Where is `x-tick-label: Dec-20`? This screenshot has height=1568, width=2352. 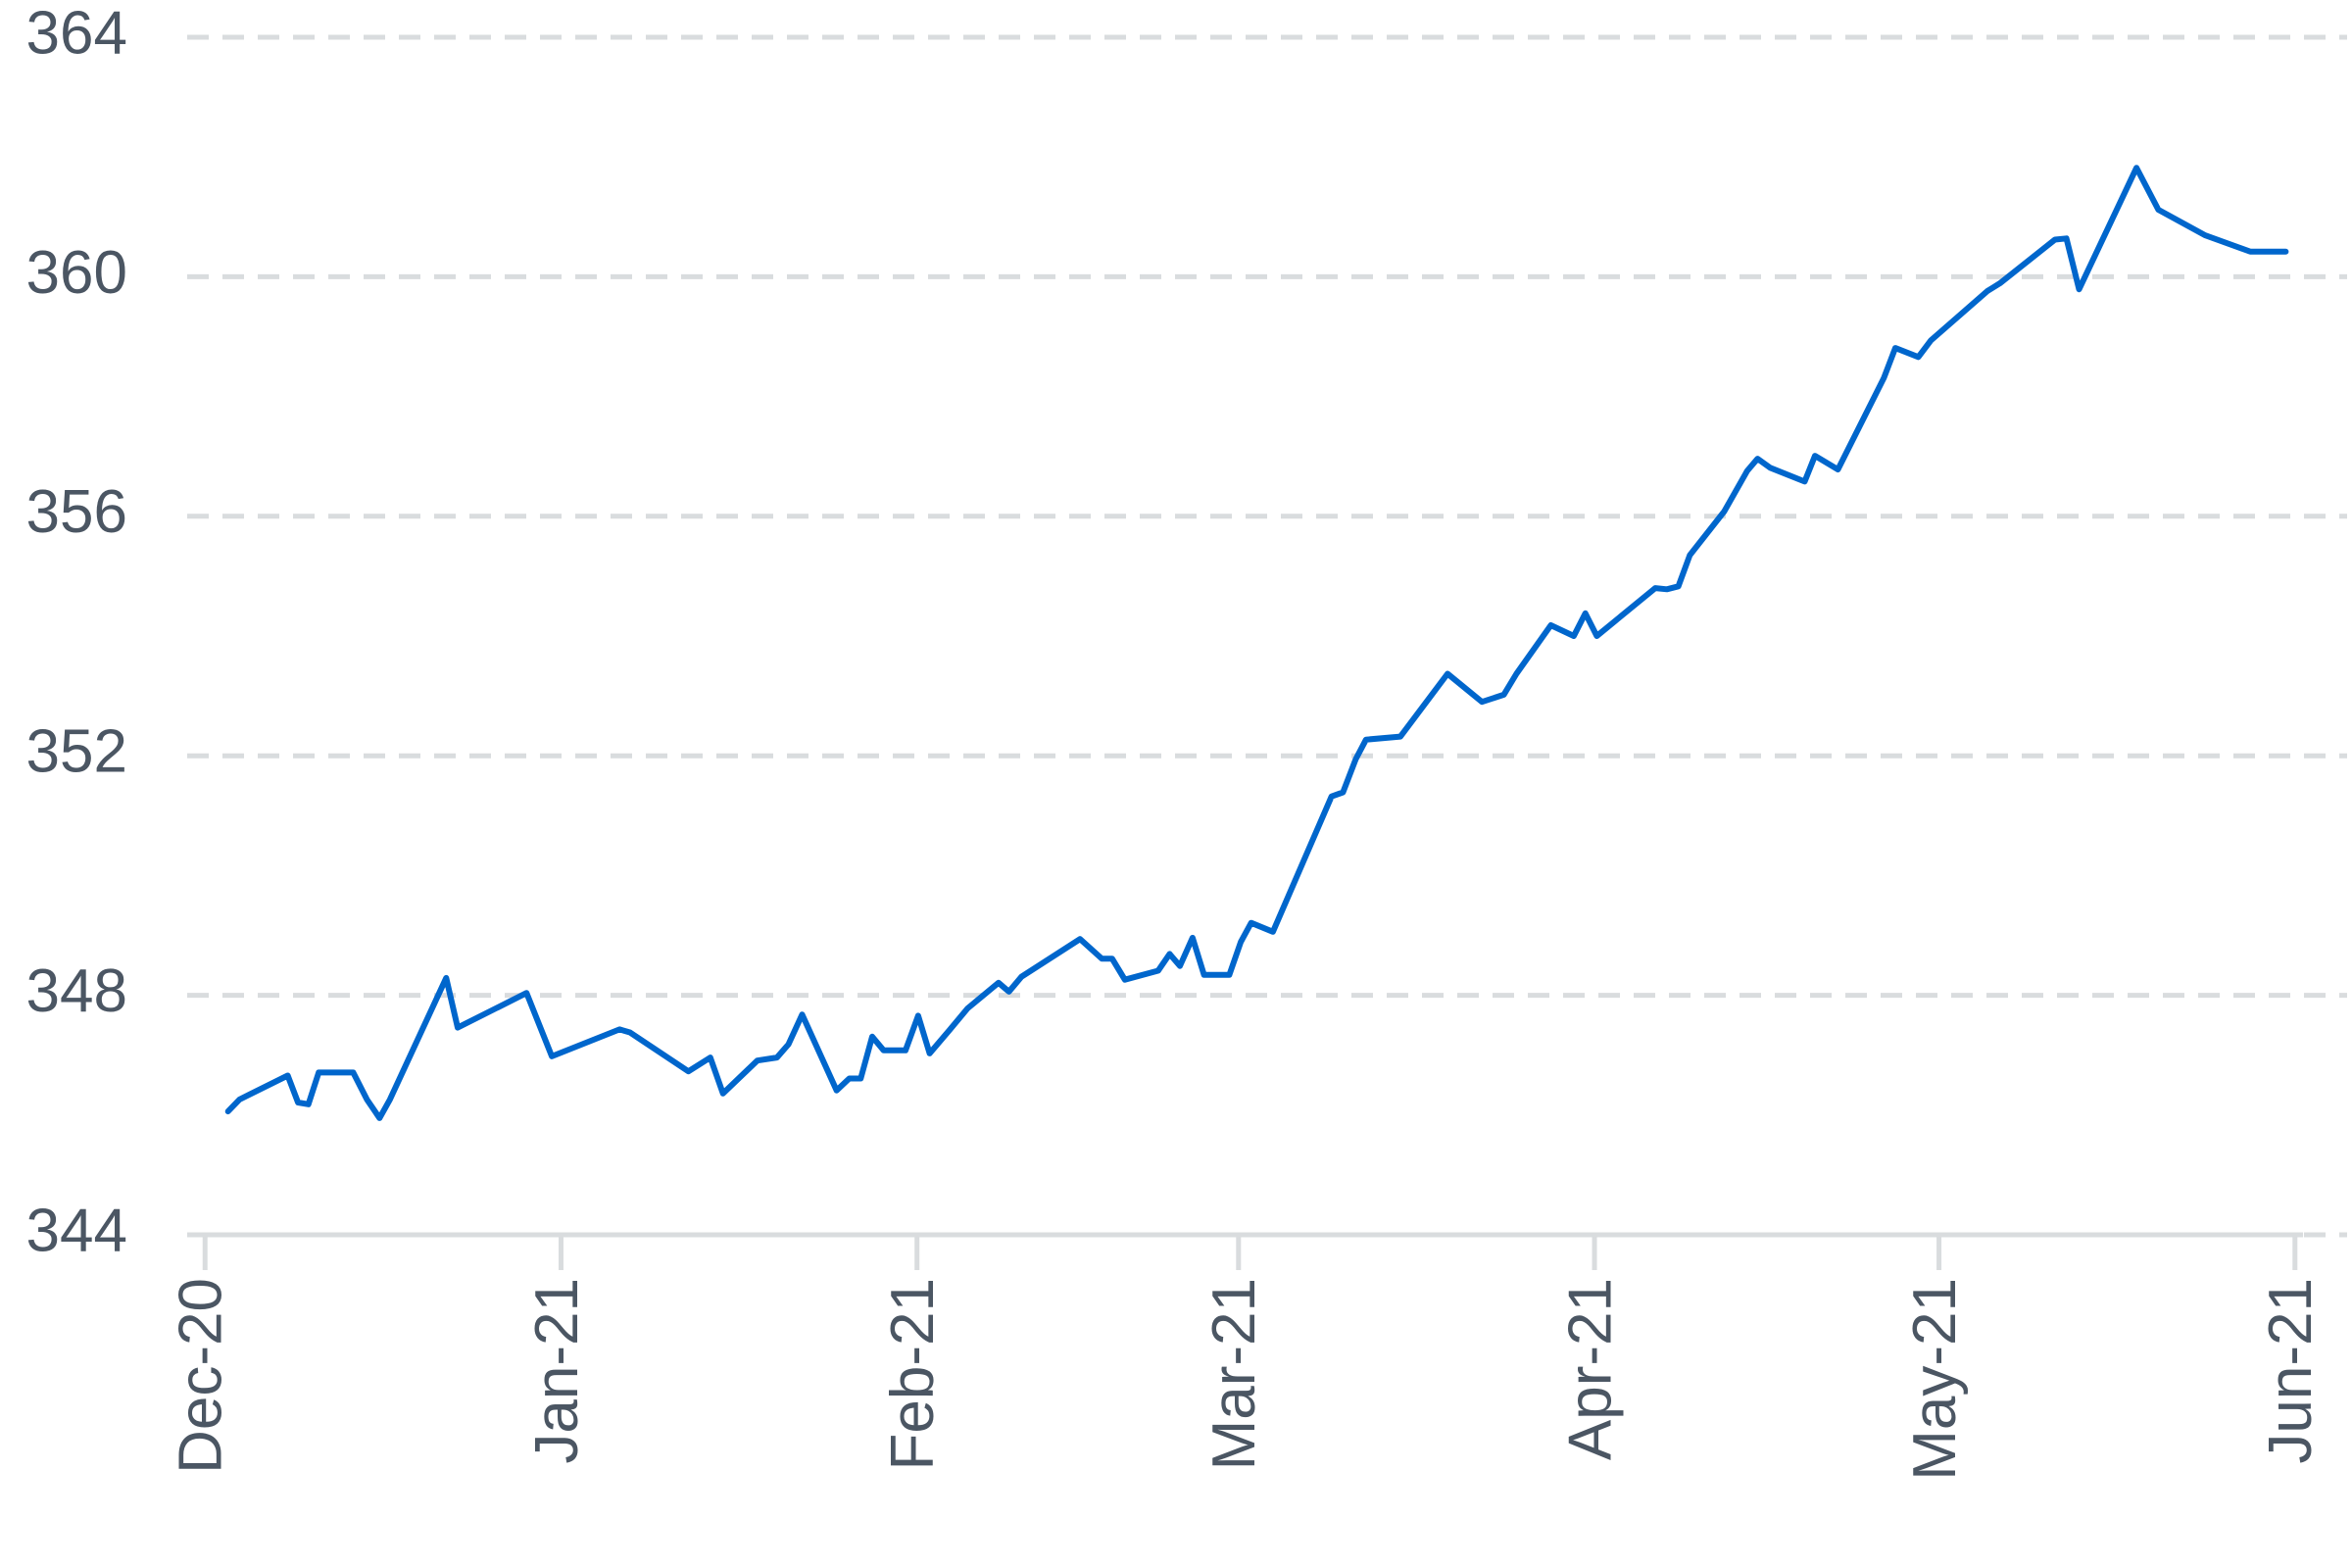 x-tick-label: Dec-20 is located at coordinates (201, 1376).